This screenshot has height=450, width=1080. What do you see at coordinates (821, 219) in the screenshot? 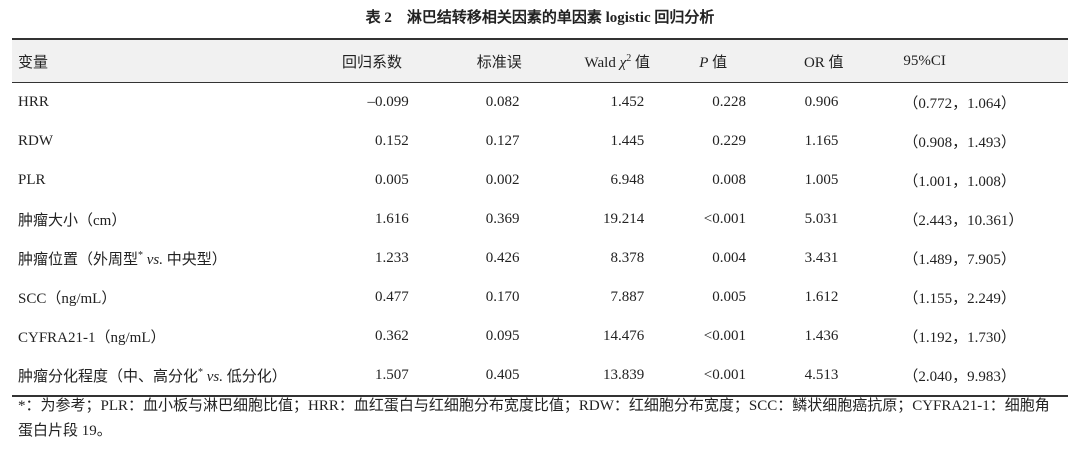
I see `table-cell: 5.031` at bounding box center [821, 219].